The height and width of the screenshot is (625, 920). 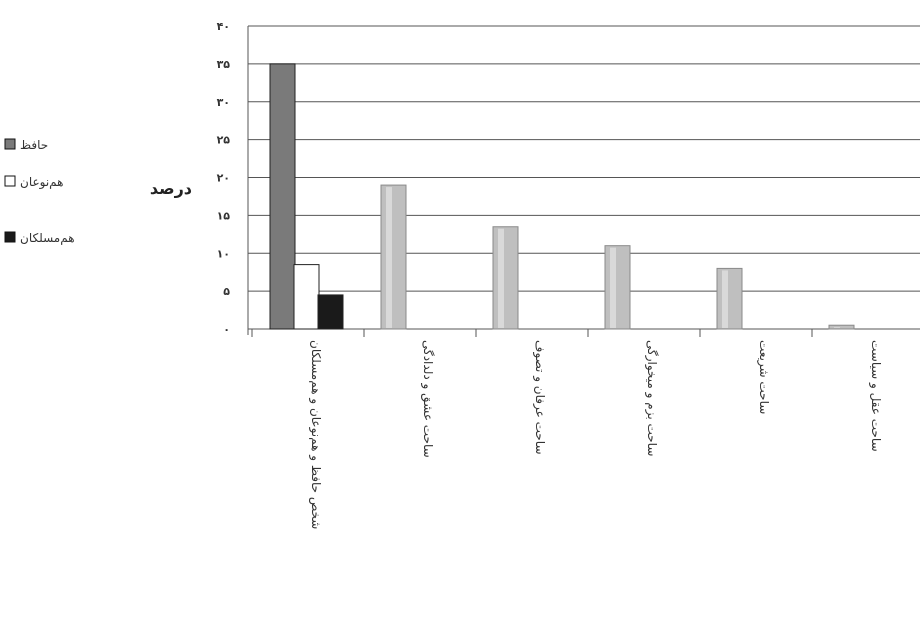 I want to click on y-tick-label: ۲۰, so click(x=223, y=178).